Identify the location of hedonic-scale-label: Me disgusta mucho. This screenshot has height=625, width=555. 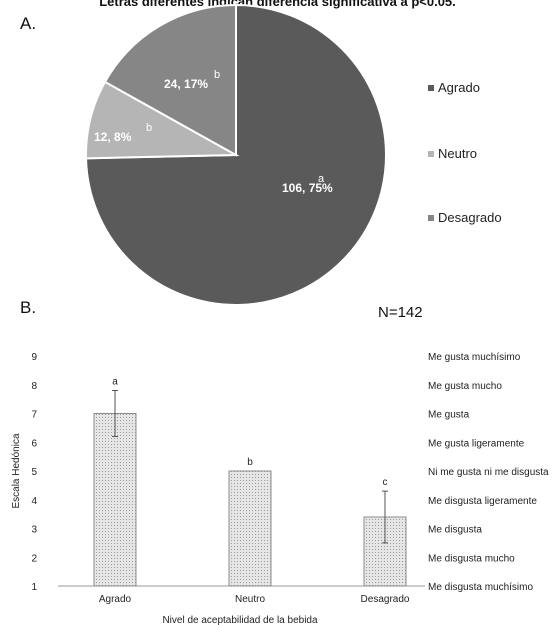
(471, 558).